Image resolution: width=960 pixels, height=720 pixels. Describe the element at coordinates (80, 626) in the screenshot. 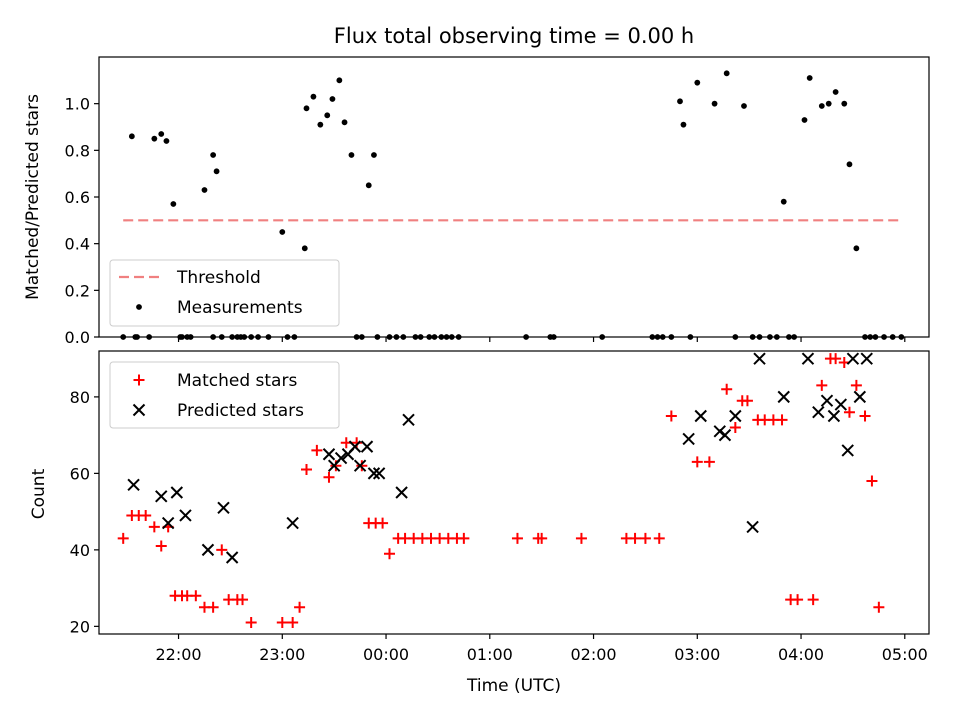

I see `y-tick-label: 20` at that location.